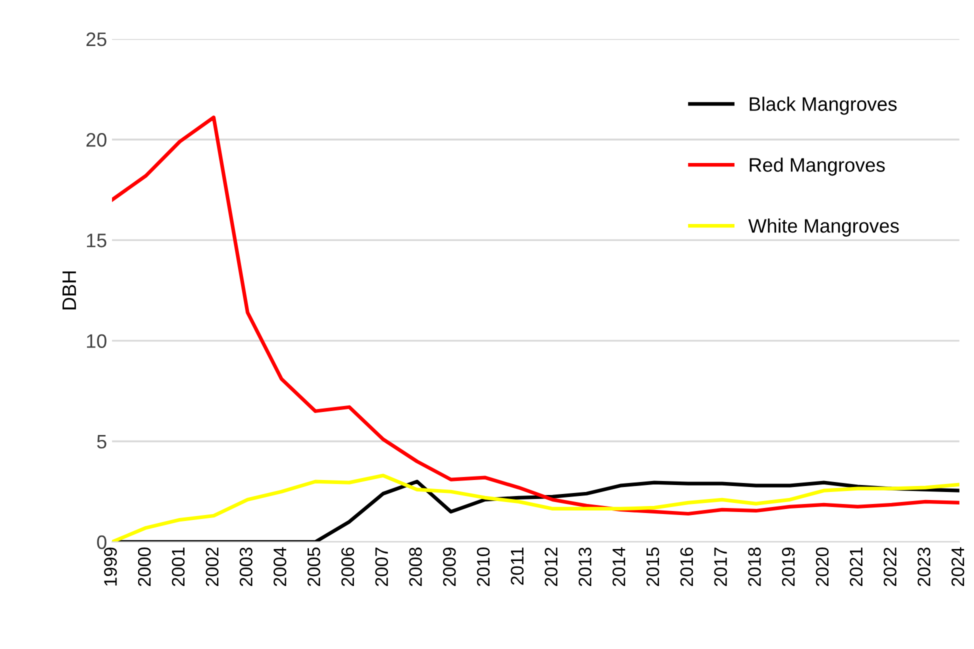 The height and width of the screenshot is (649, 974). Describe the element at coordinates (619, 566) in the screenshot. I see `x-tick-label: 2014` at that location.